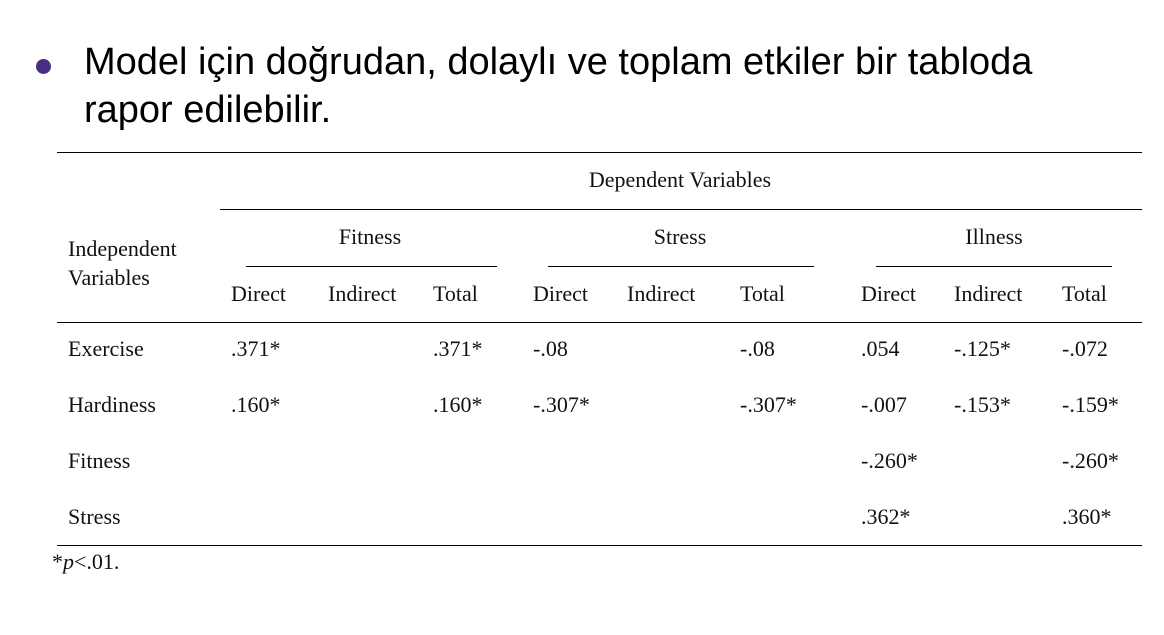 The height and width of the screenshot is (635, 1164). Describe the element at coordinates (982, 348) in the screenshot. I see `table-cell: -.125*` at that location.